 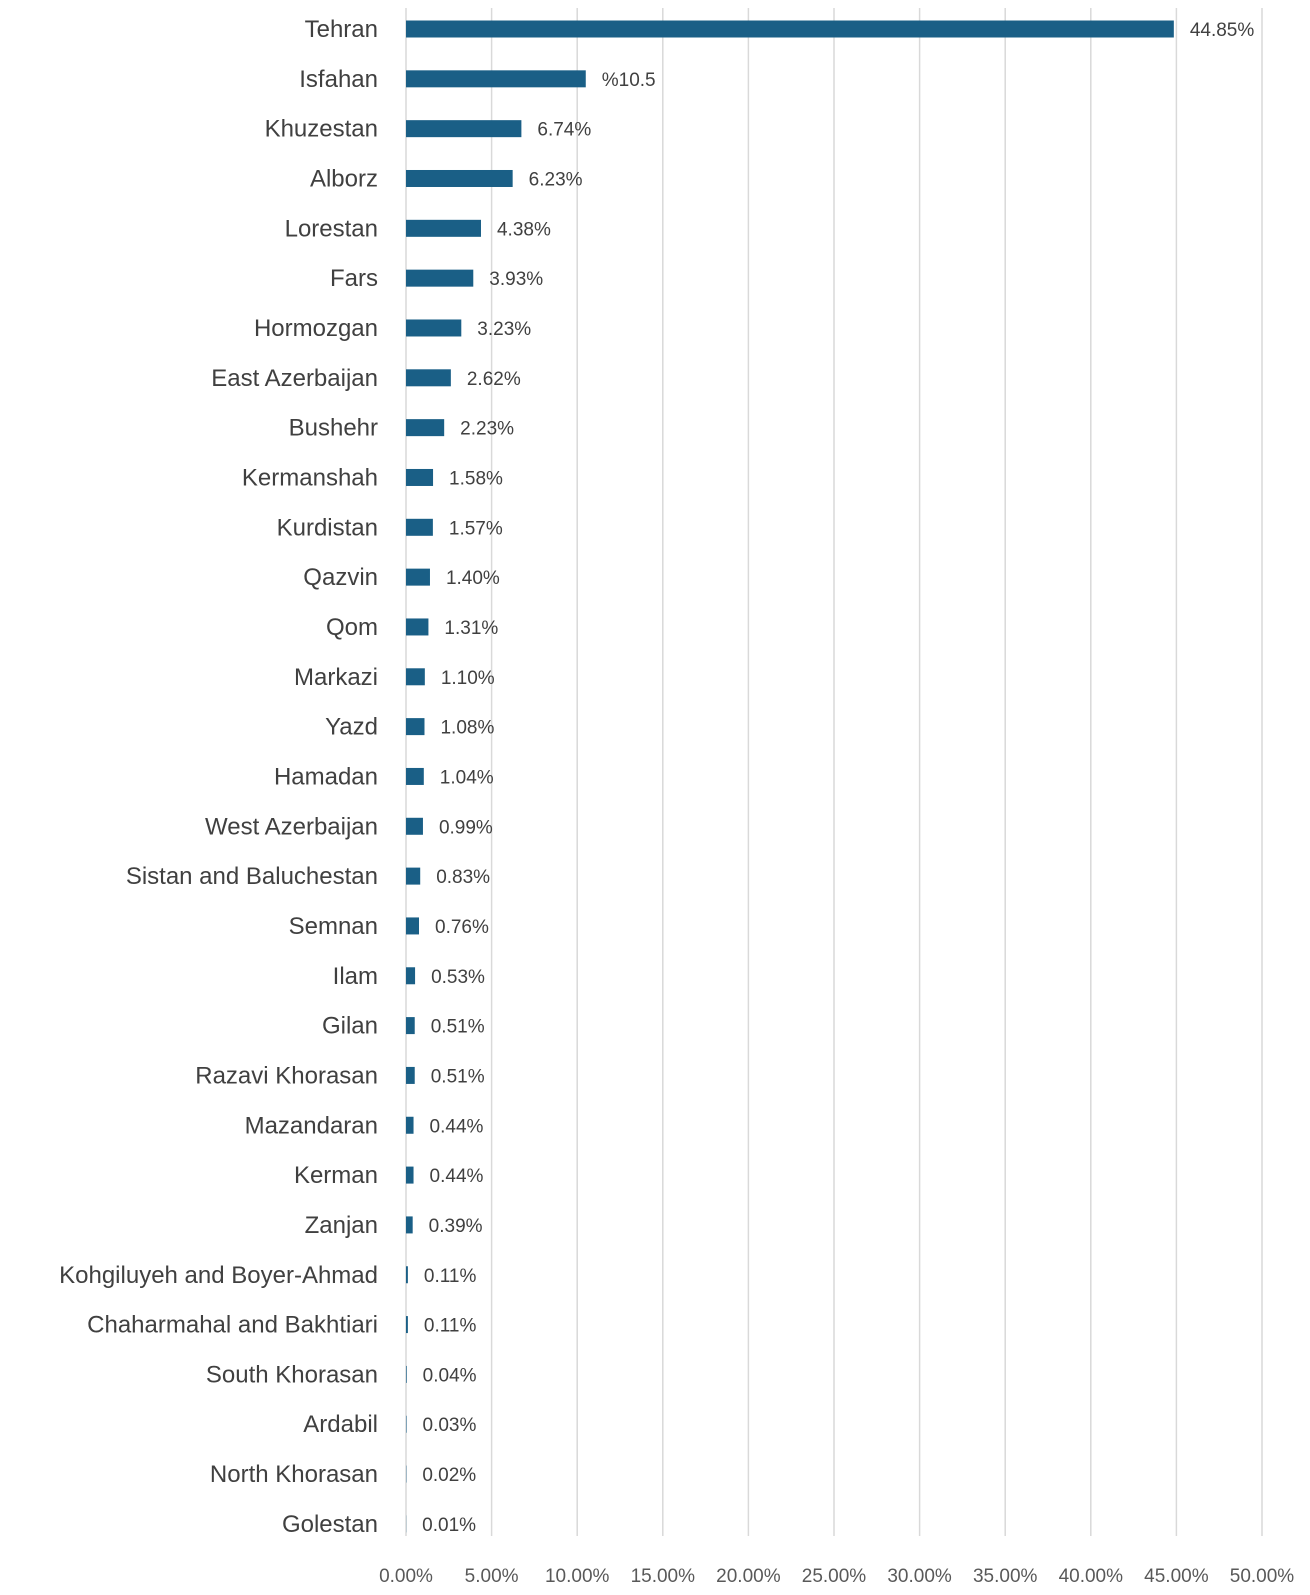 I want to click on x-tick-label: 25.00%, so click(x=834, y=1576).